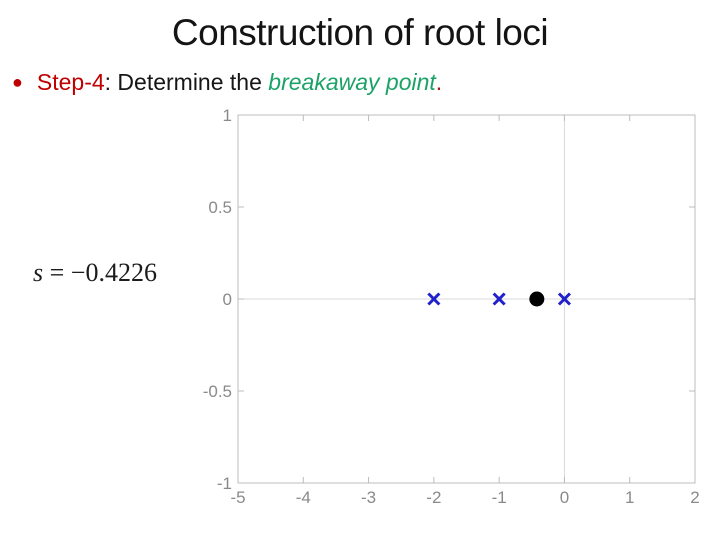  What do you see at coordinates (352, 82) in the screenshot?
I see `breakaway-point-text: breakaway point` at bounding box center [352, 82].